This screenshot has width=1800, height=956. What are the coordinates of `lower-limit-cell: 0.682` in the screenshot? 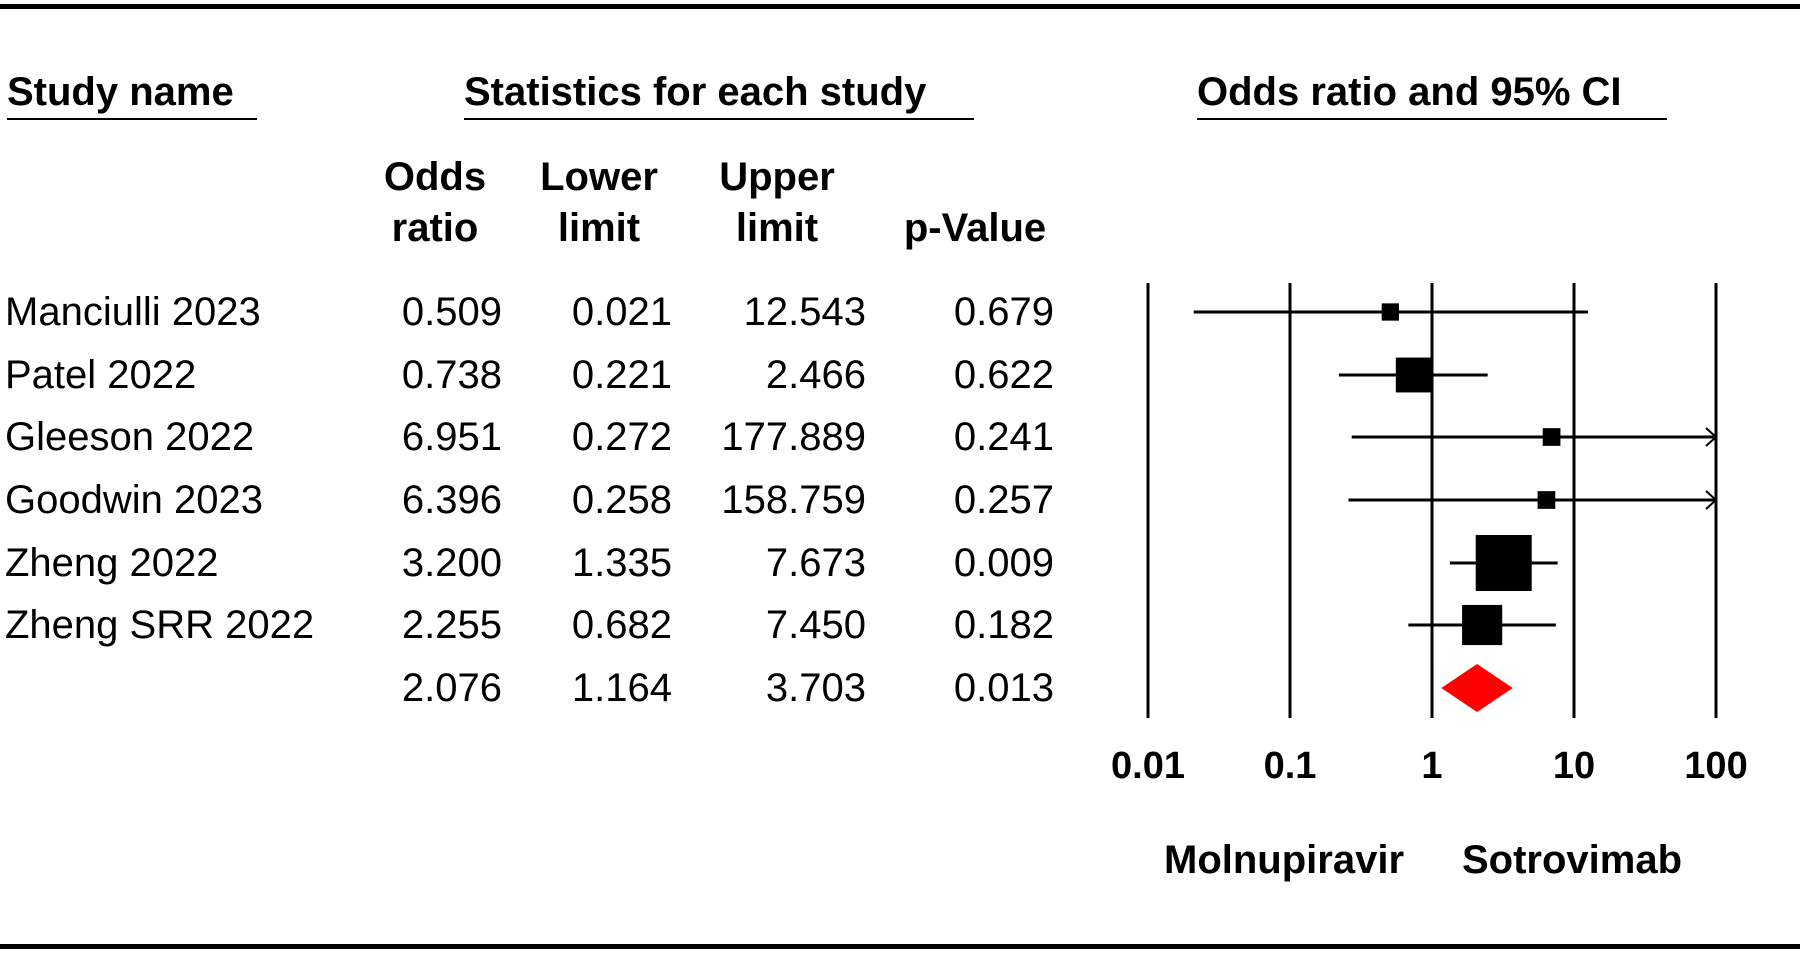 It's located at (621, 625).